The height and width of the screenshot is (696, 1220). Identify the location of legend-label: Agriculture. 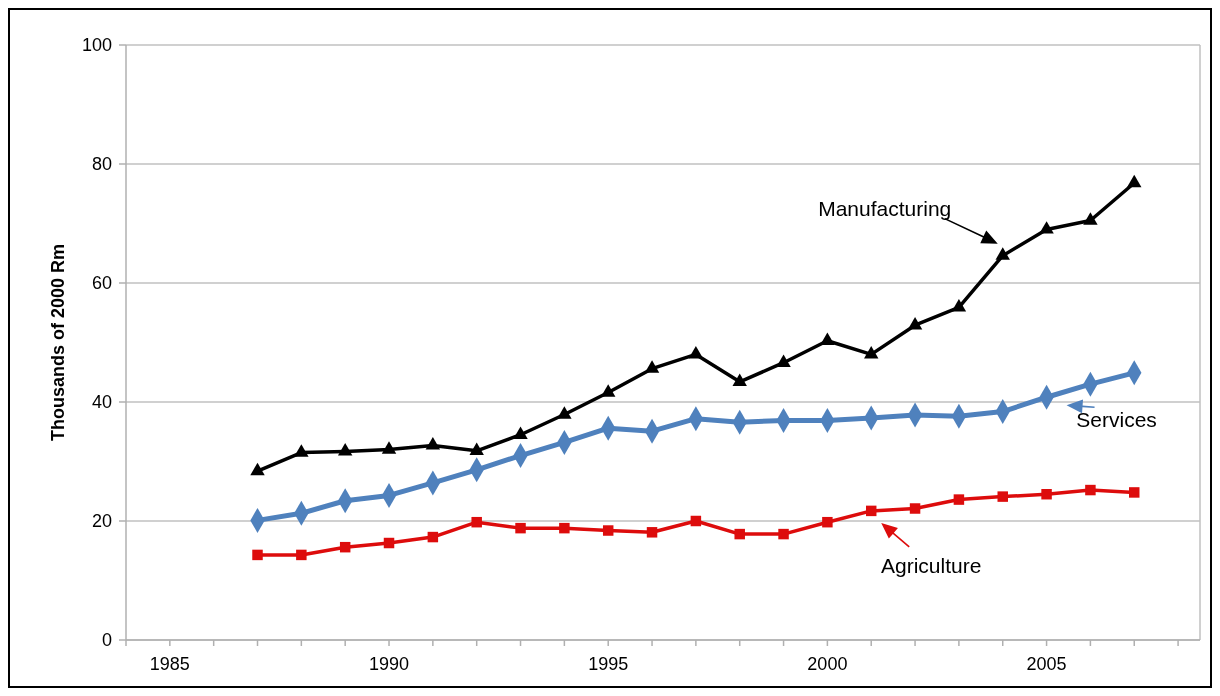
(931, 565).